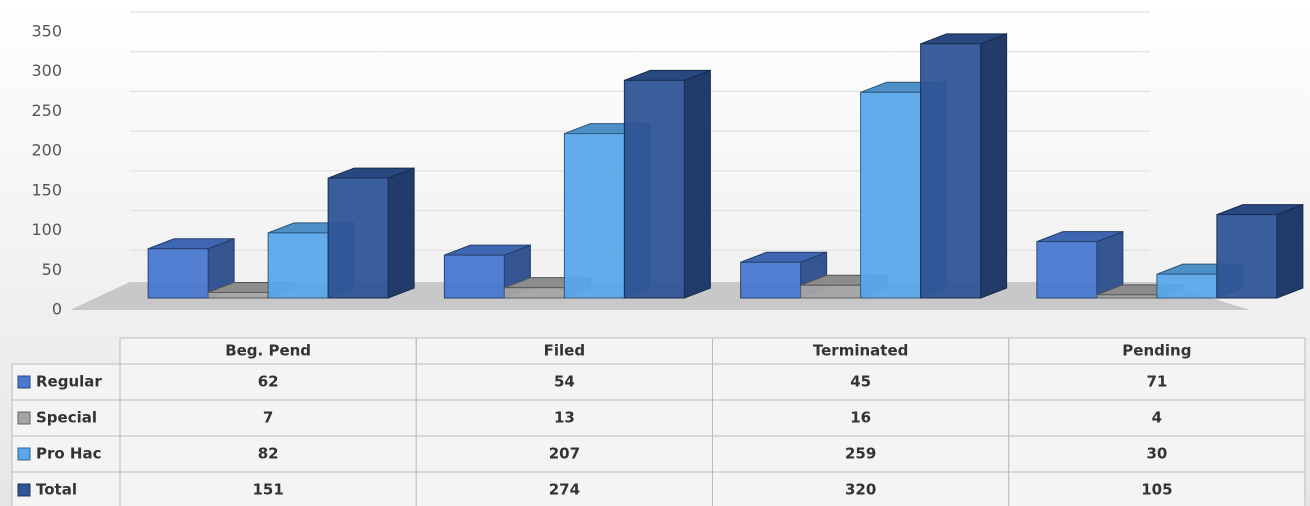  I want to click on y-tick-label: 150, so click(46, 189).